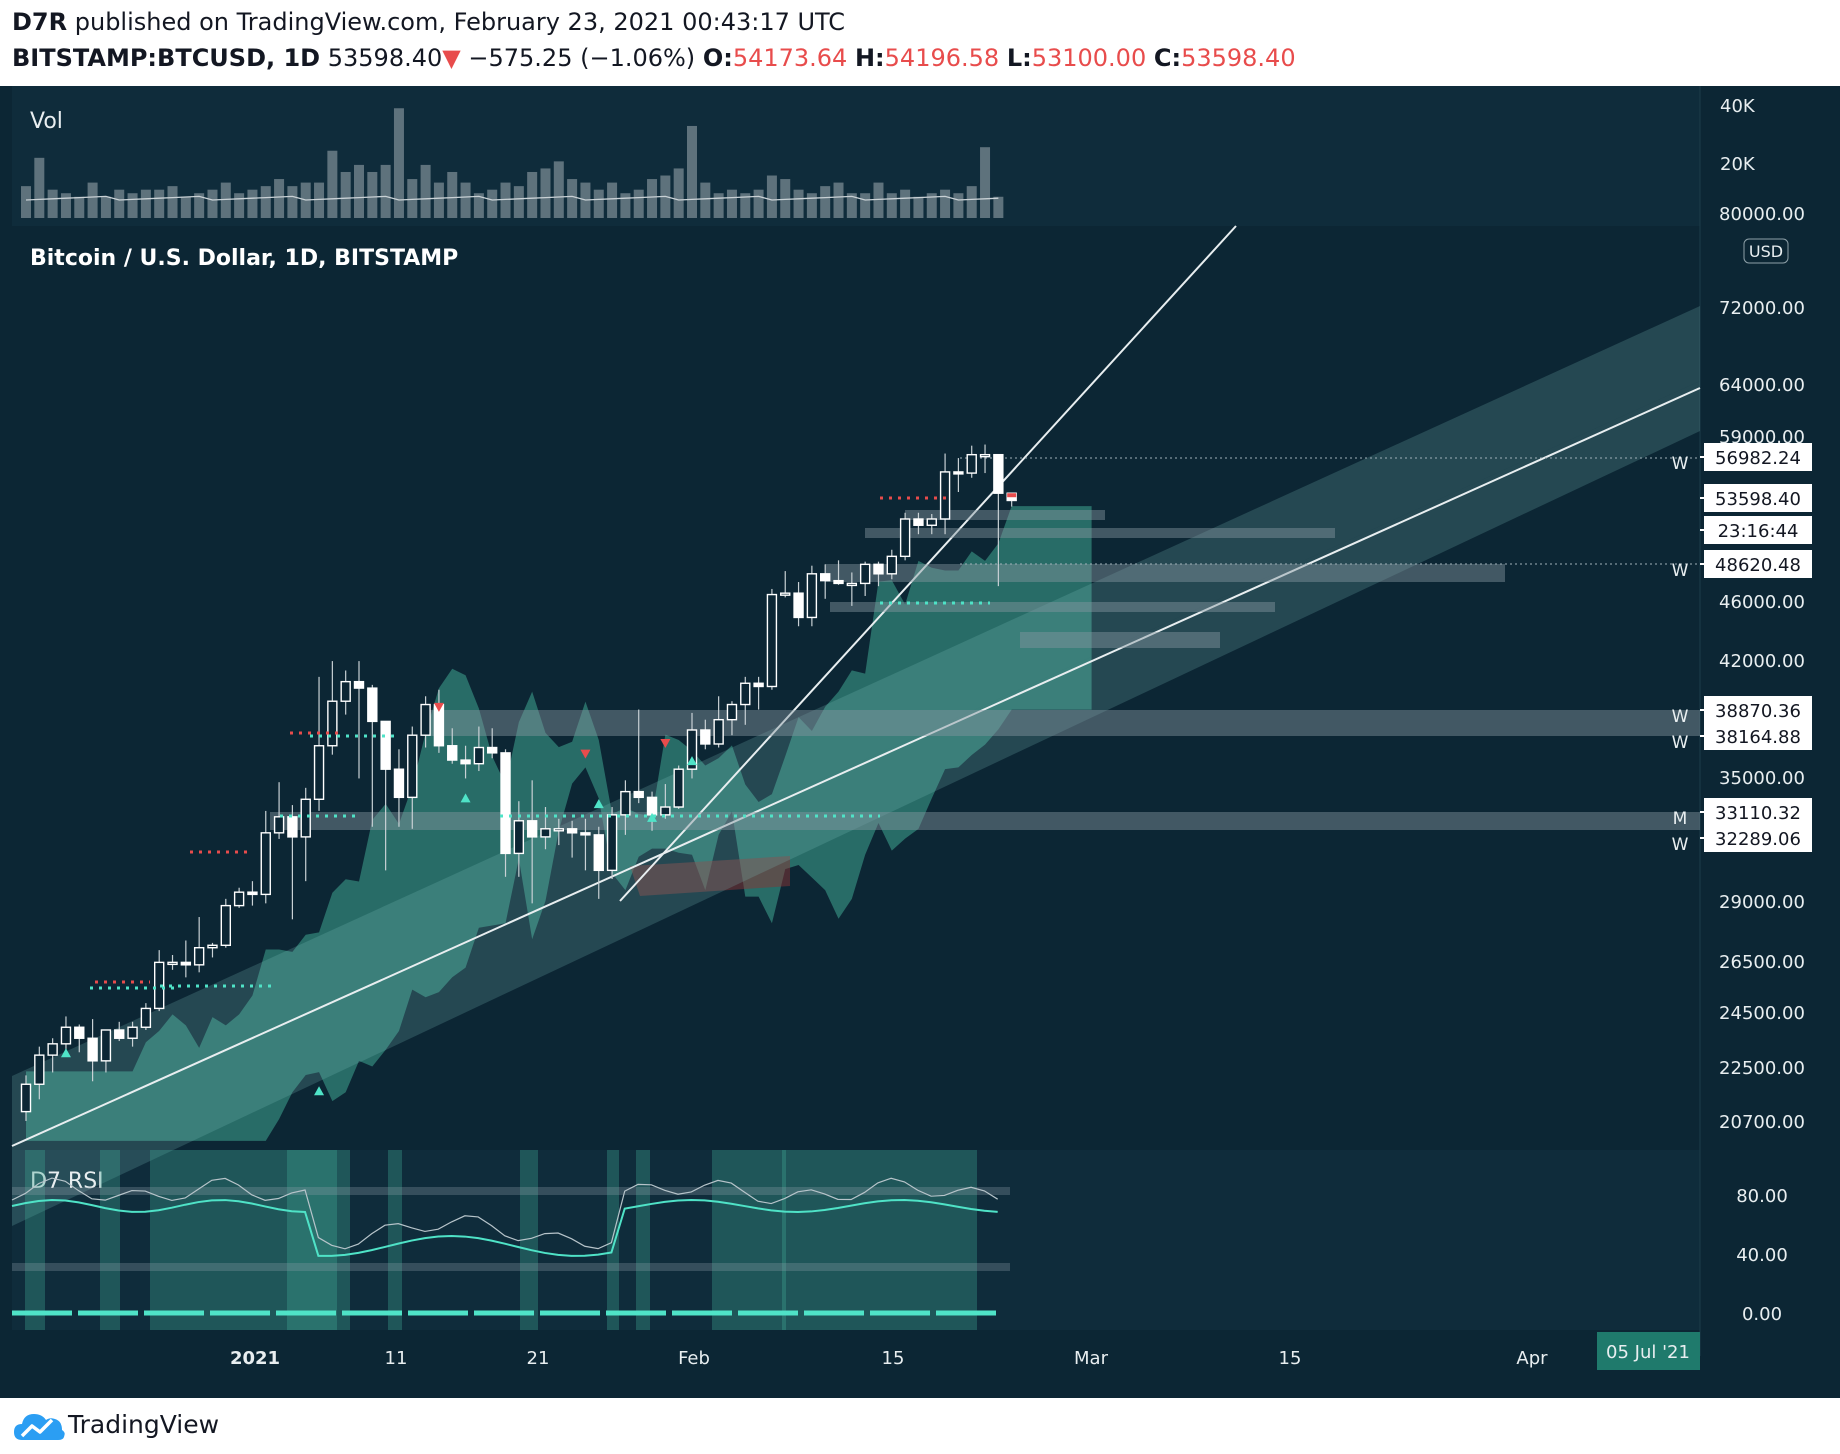  I want to click on down-arrow-icon: ▼, so click(451, 58).